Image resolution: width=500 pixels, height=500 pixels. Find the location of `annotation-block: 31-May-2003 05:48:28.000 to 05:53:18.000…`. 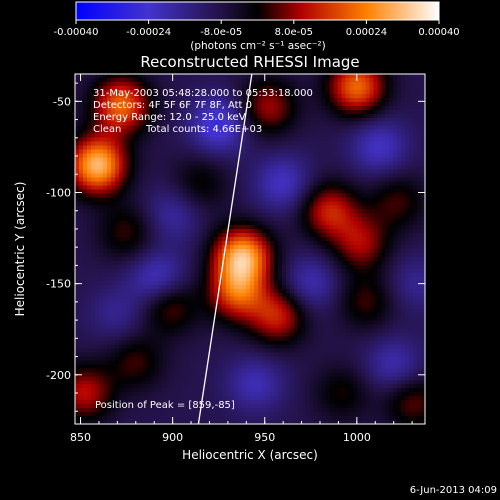

annotation-block: 31-May-2003 05:48:28.000 to 05:53:18.000… is located at coordinates (203, 111).